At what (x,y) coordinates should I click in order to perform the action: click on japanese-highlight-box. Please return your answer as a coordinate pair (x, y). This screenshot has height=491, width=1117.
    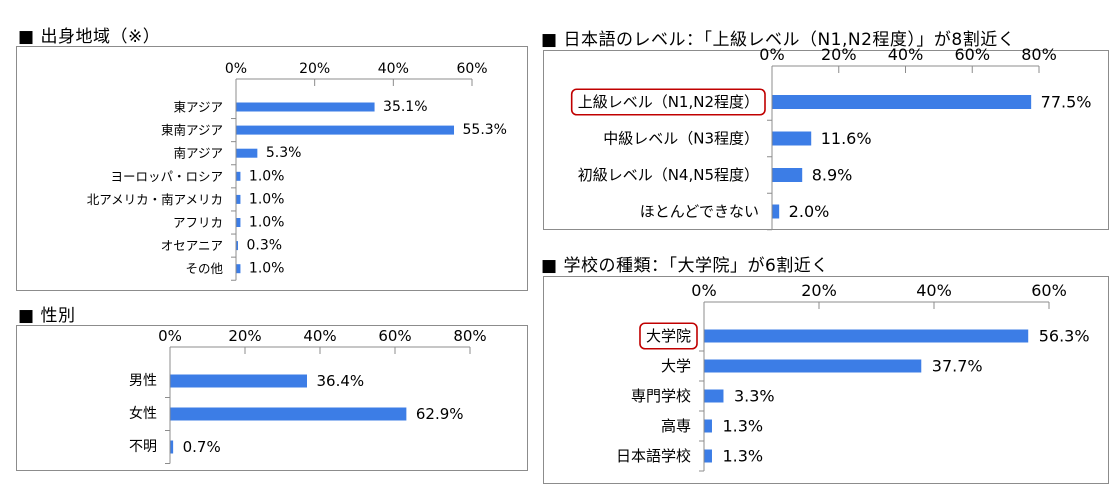
    Looking at the image, I should click on (668, 102).